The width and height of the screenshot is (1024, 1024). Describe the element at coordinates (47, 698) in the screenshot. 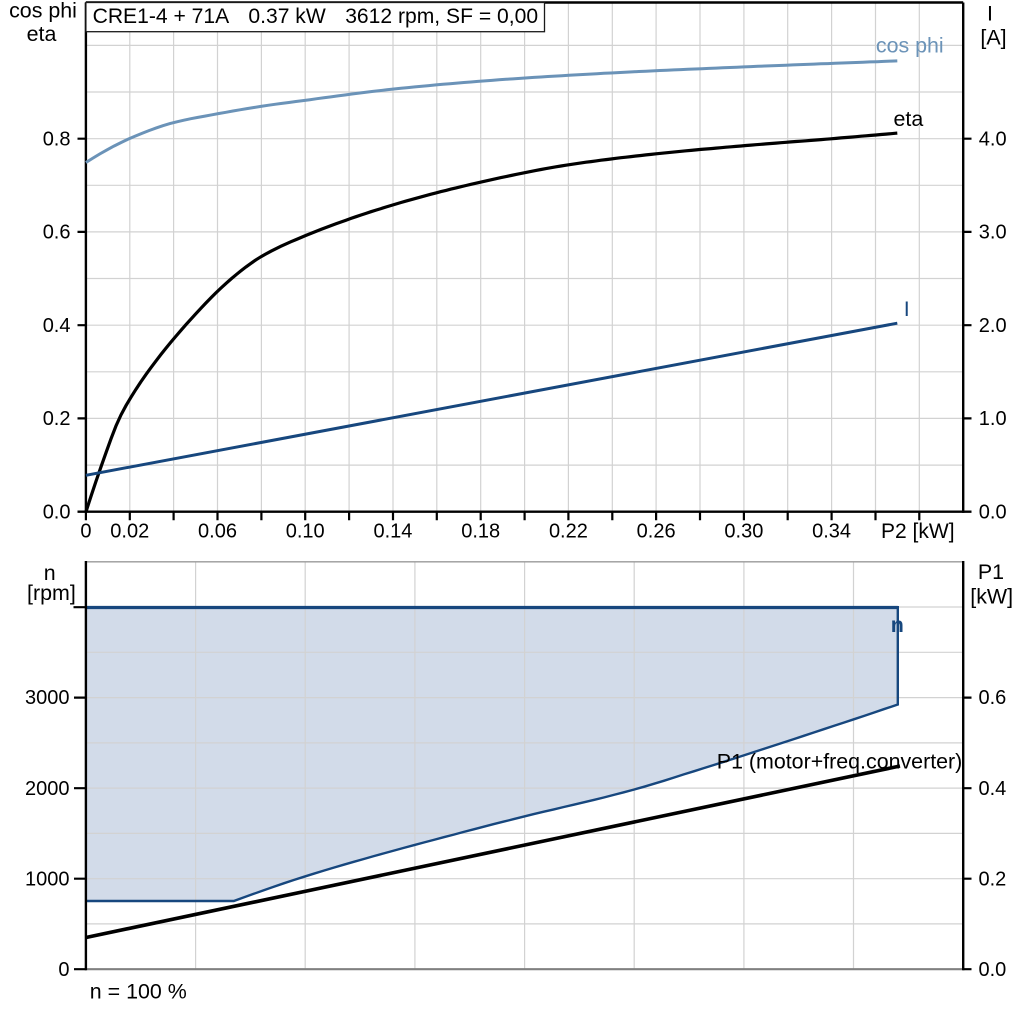

I see `svg-text: 3000` at that location.